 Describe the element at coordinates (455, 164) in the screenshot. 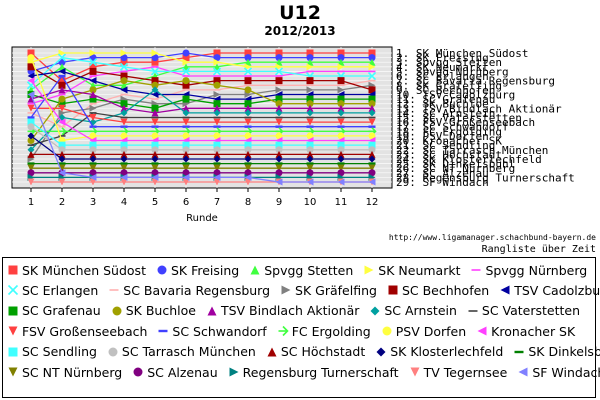

I see `ranking-label: 25. SK Dinkelsbühl` at that location.